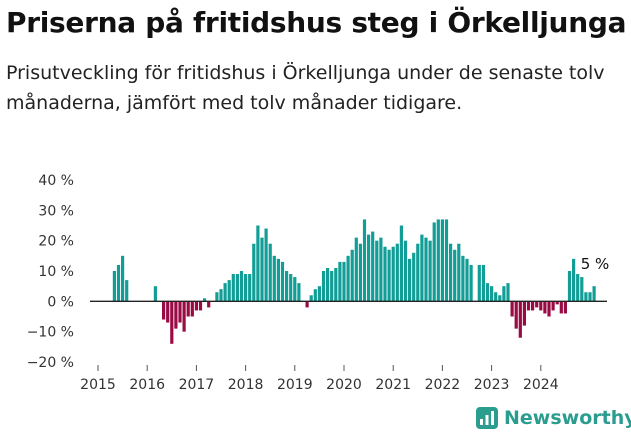 This screenshot has width=631, height=439. Describe the element at coordinates (60, 302) in the screenshot. I see `y-tick-label: 0 %` at that location.